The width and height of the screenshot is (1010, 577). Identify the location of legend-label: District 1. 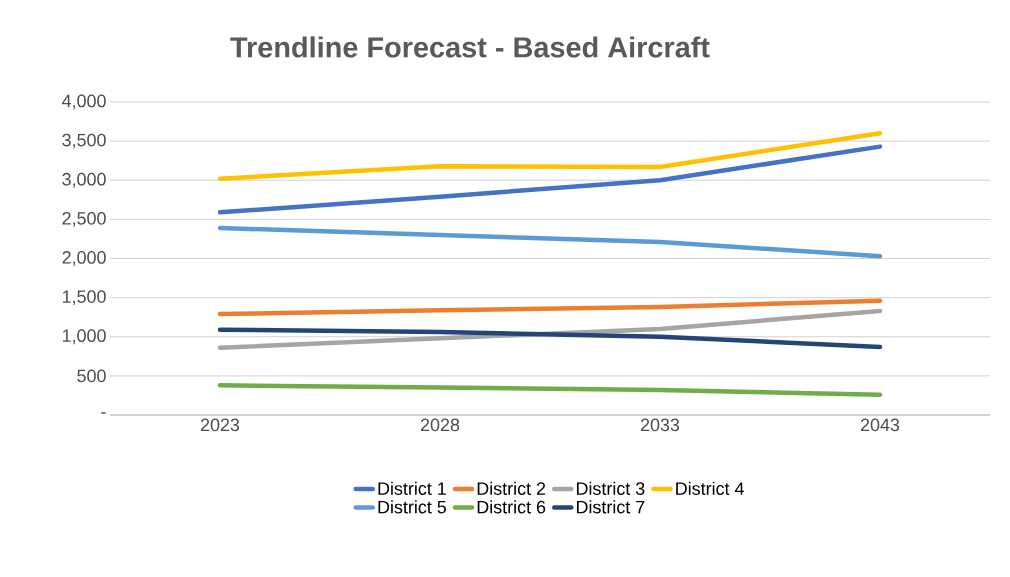
(412, 488).